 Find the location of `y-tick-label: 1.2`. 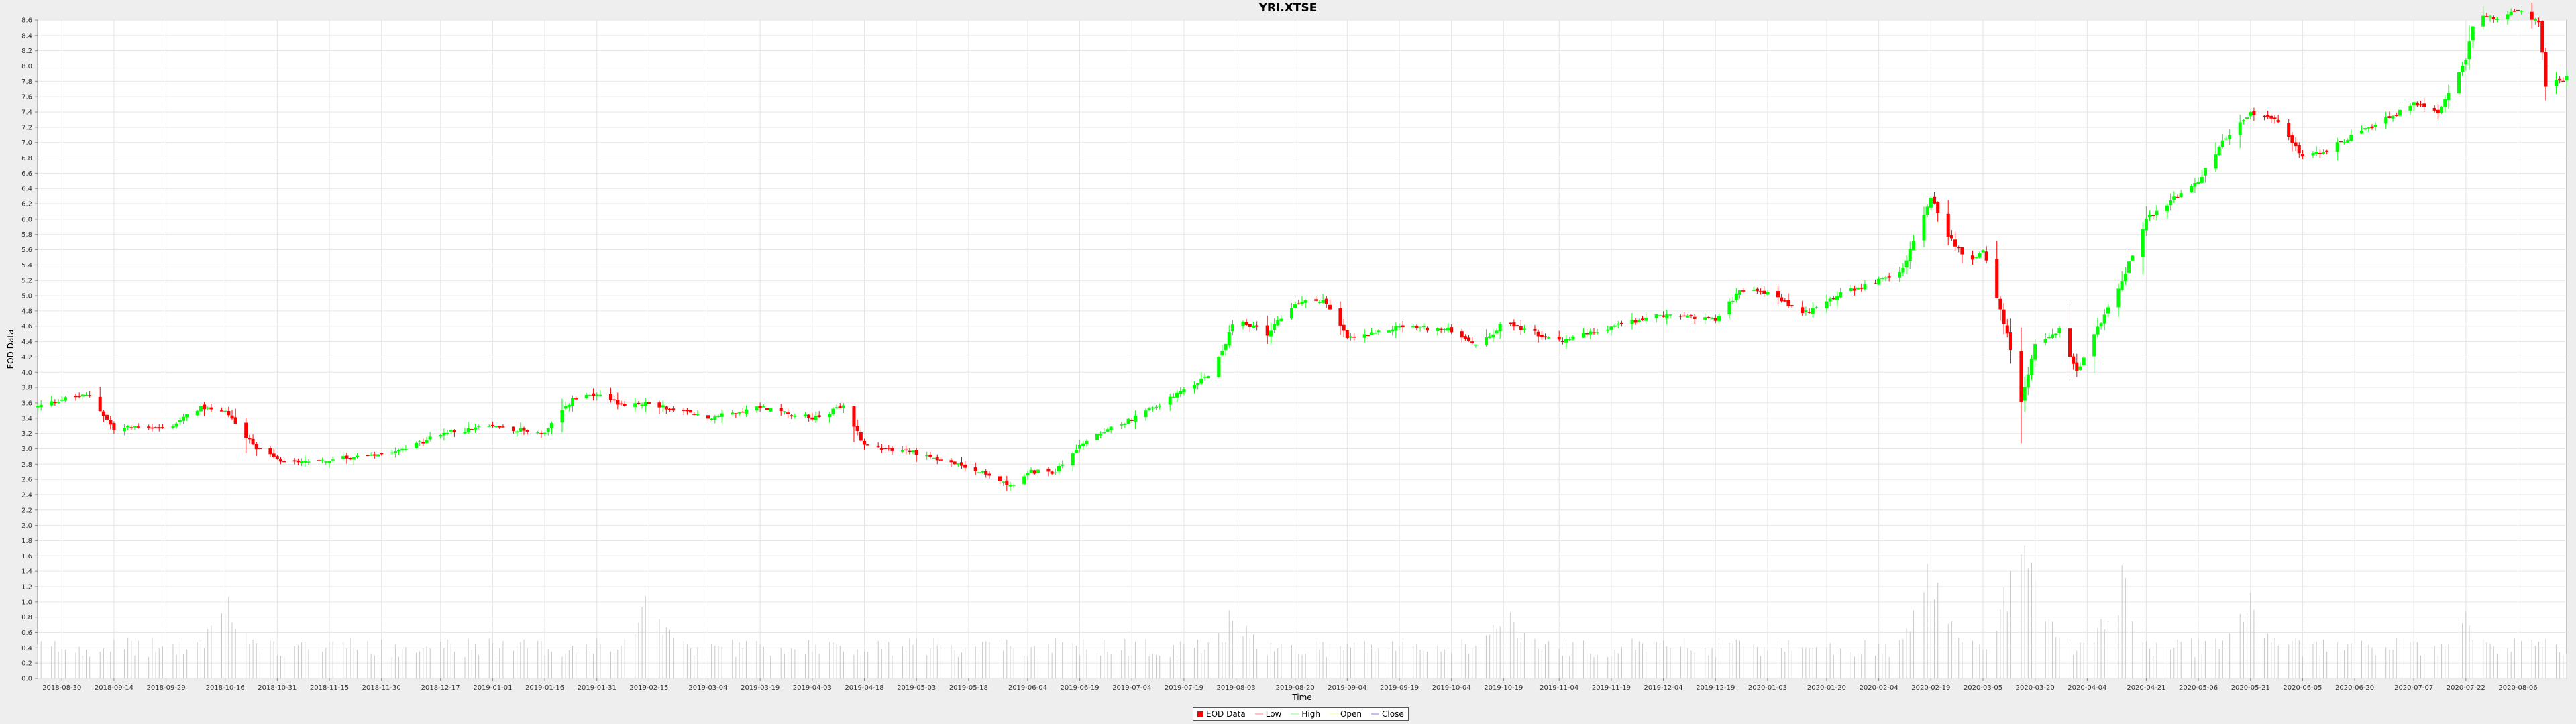

y-tick-label: 1.2 is located at coordinates (26, 587).